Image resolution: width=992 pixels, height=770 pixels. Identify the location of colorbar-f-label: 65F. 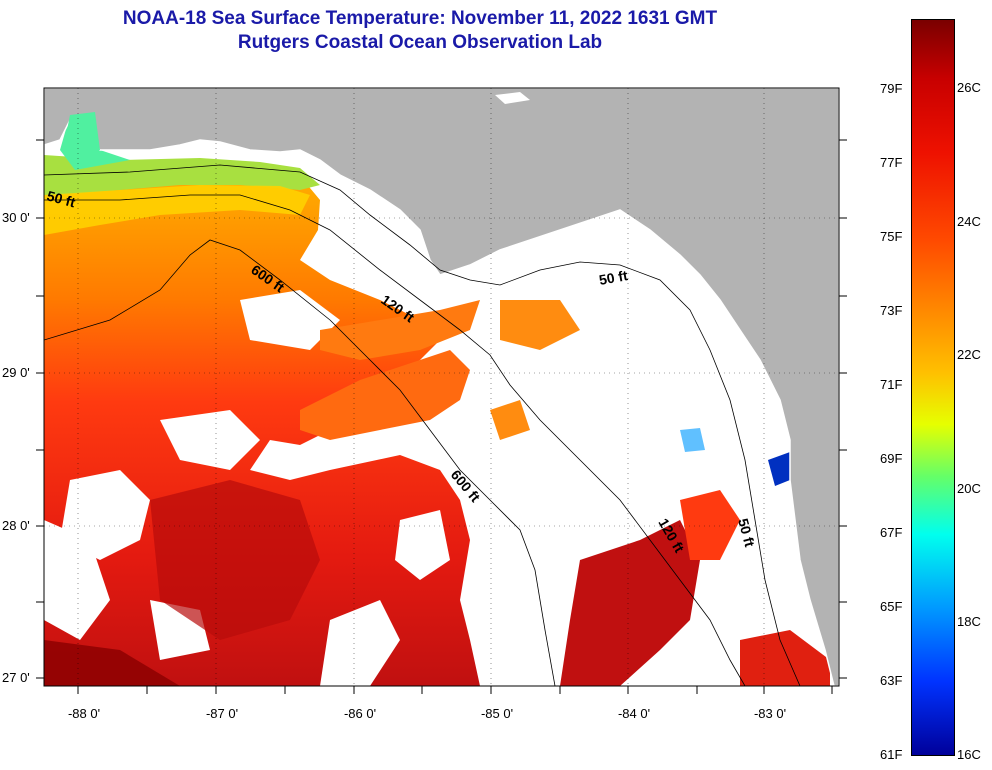
(891, 606).